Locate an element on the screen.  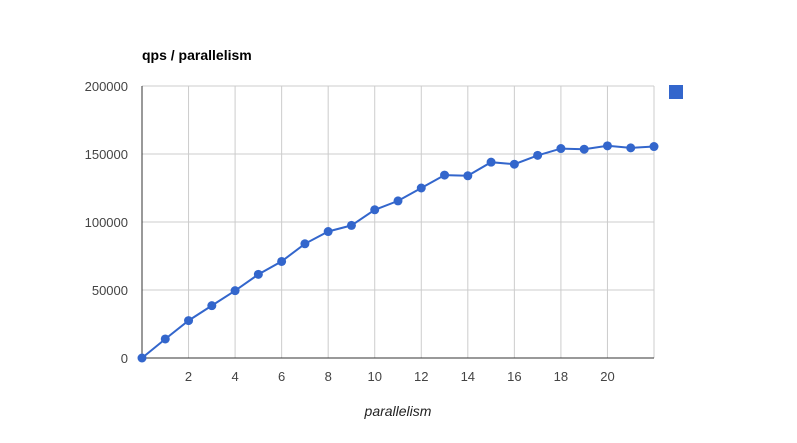
x-axis-title: parallelism is located at coordinates (398, 411).